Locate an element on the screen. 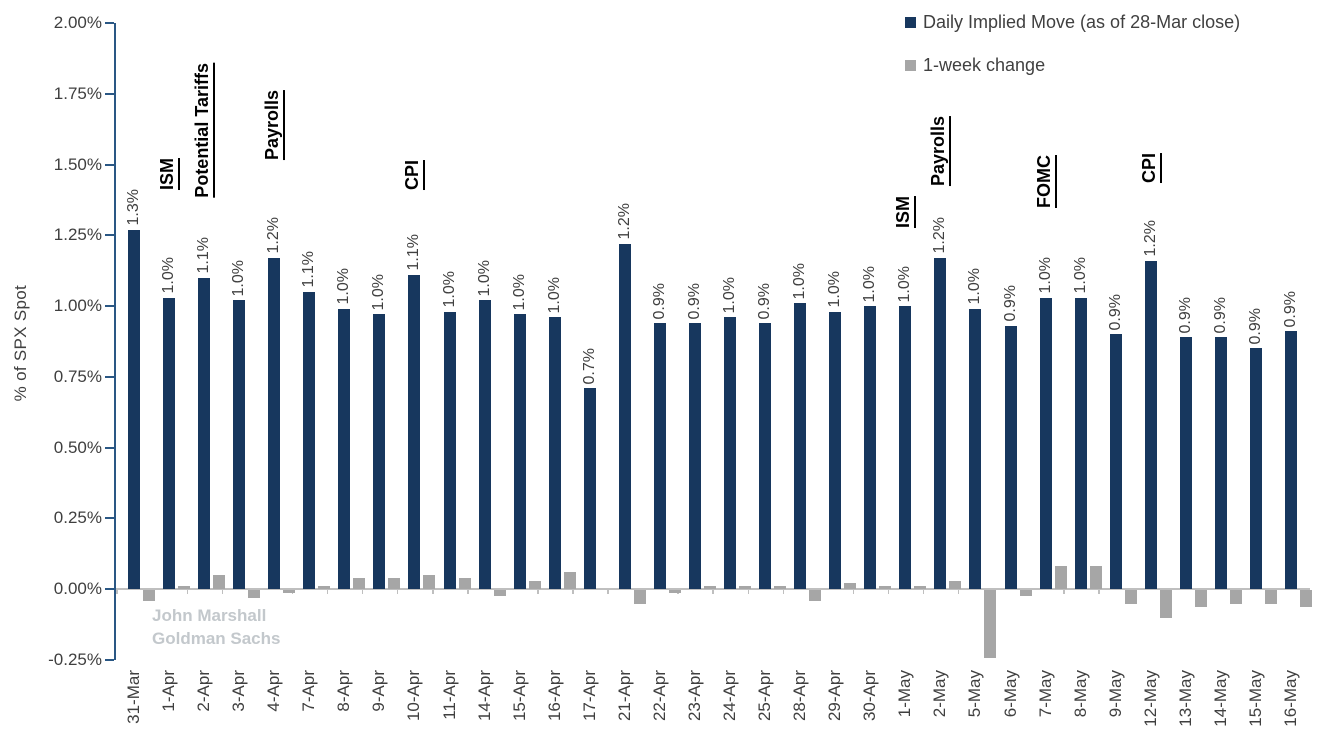  y-tick-label: 1.25% is located at coordinates (77, 235).